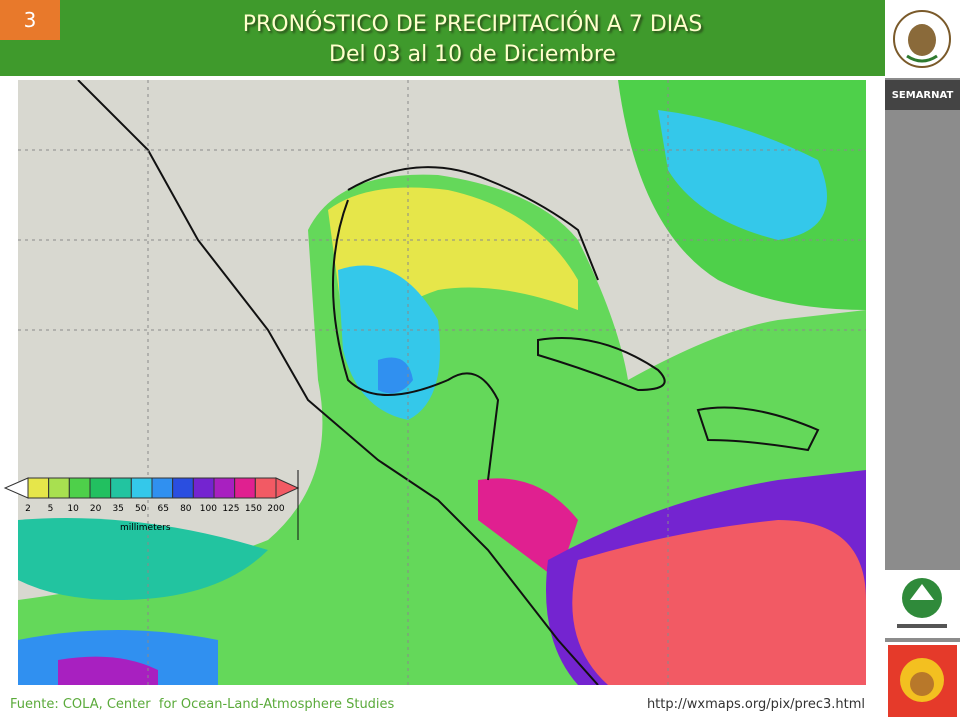 The width and height of the screenshot is (960, 724). I want to click on legend-tick-label: 80, so click(186, 509).